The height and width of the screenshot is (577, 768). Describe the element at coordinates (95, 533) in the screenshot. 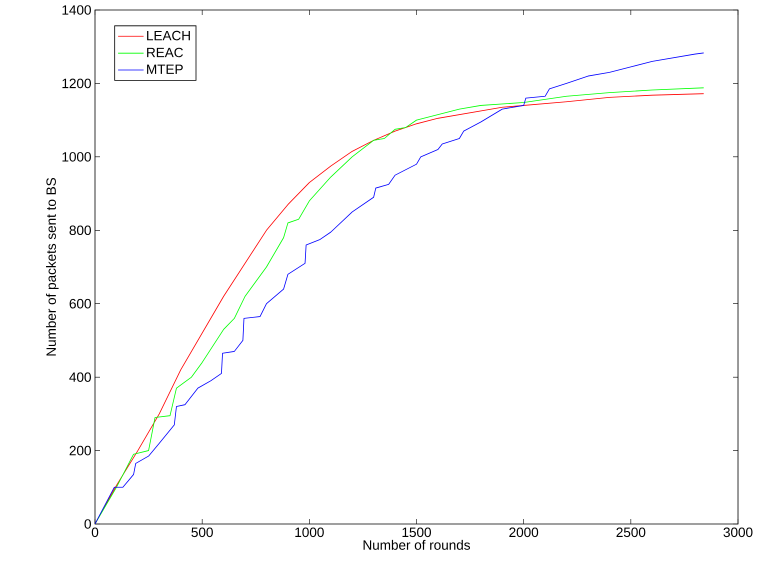

I see `x-tick-label: 0` at that location.